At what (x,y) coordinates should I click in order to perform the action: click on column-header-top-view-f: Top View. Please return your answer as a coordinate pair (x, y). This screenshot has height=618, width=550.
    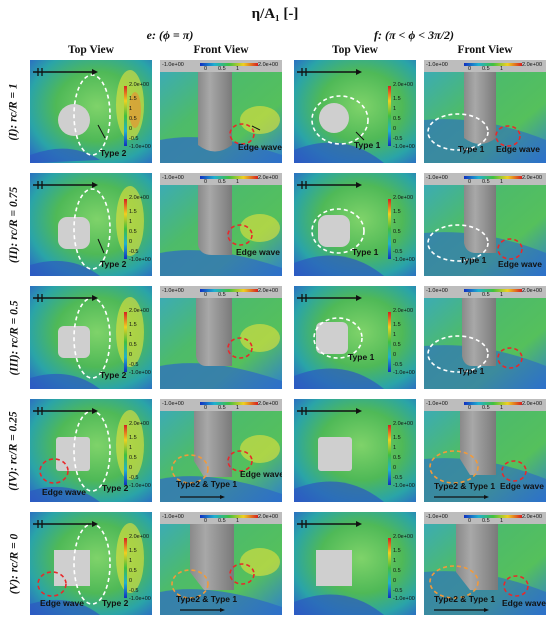
    Looking at the image, I should click on (355, 50).